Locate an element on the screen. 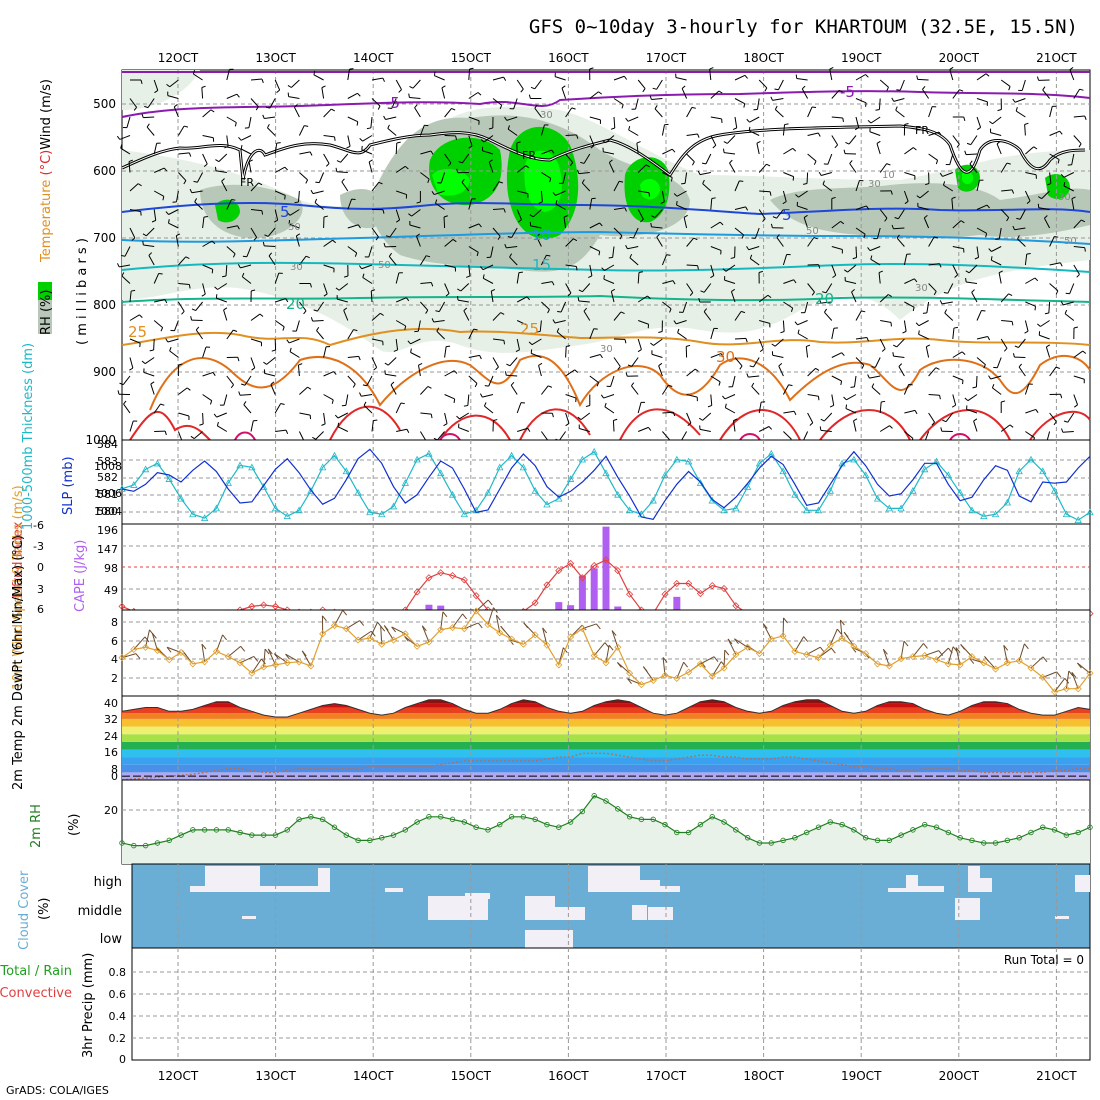 The width and height of the screenshot is (1100, 1100). cloud-fraction-boxes is located at coordinates (640, 907).